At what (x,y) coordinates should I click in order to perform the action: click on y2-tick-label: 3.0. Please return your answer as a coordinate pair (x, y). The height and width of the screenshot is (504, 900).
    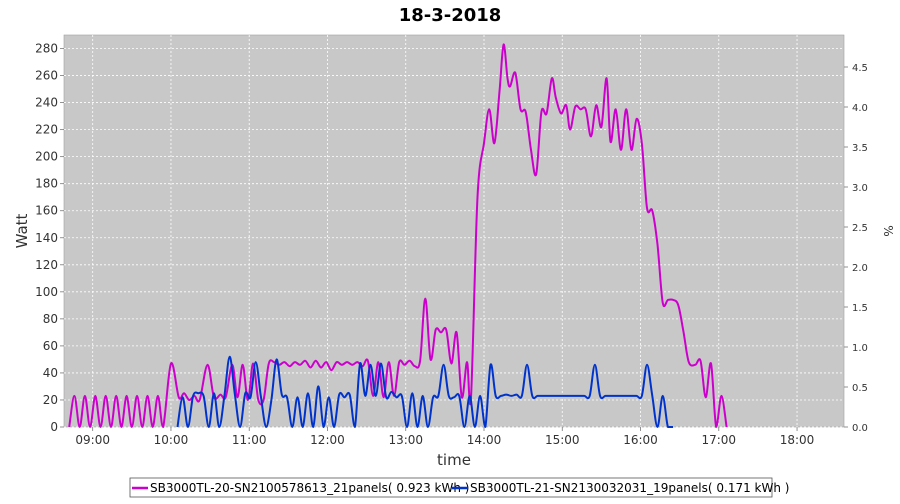
    Looking at the image, I should click on (860, 188).